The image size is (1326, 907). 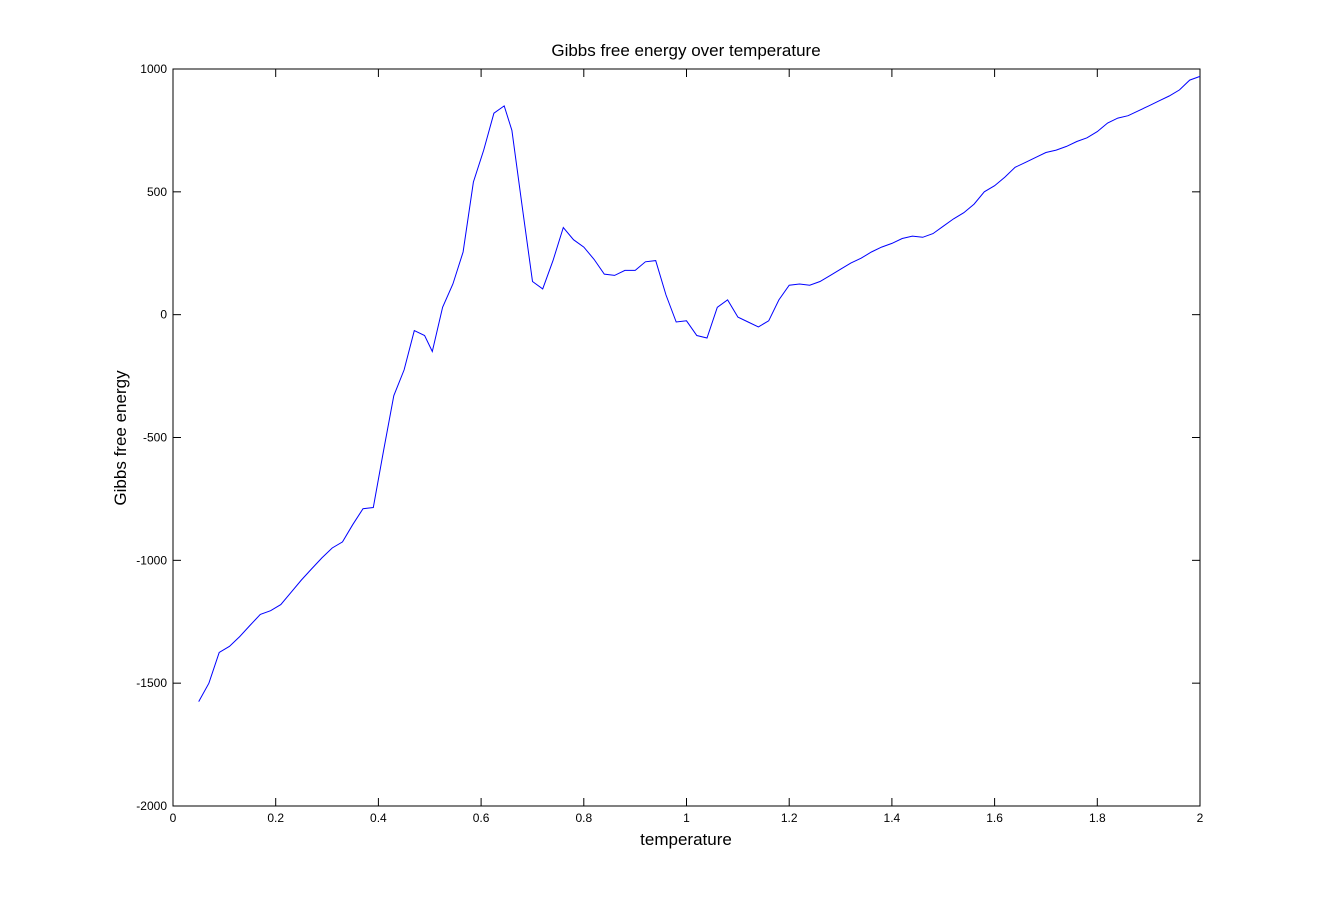 I want to click on y-tick-label: -500, so click(x=155, y=438).